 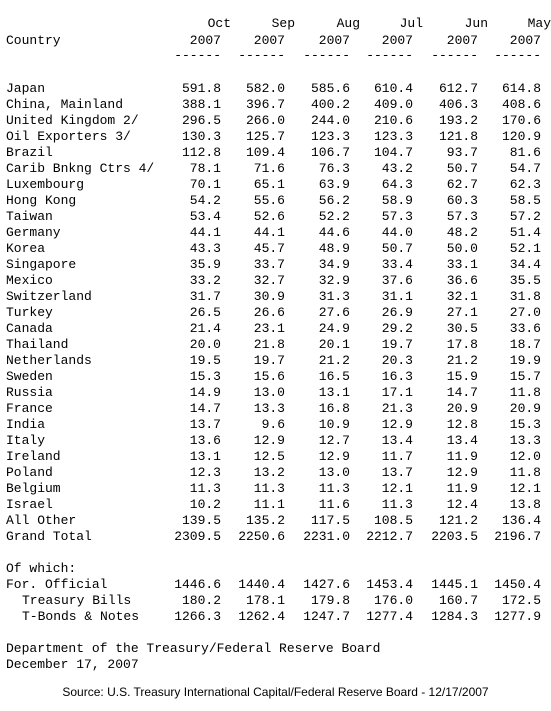 I want to click on country: Switzerland, so click(x=49, y=296).